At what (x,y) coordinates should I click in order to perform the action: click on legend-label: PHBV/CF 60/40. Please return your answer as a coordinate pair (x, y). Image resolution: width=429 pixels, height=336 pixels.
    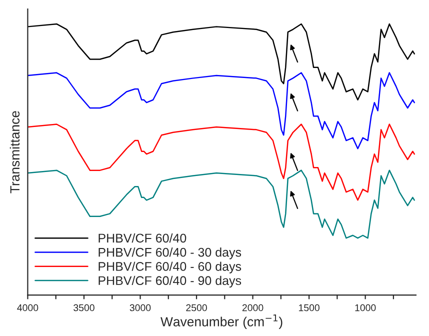
    Looking at the image, I should click on (142, 238).